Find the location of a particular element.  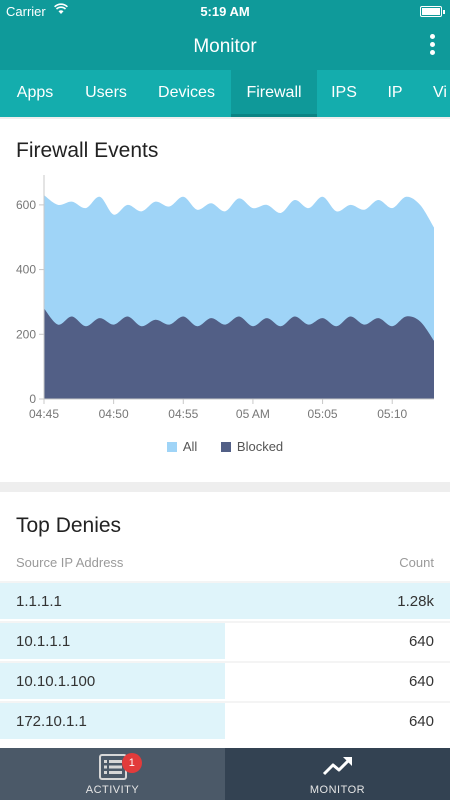

column-header-count: Count is located at coordinates (416, 562).